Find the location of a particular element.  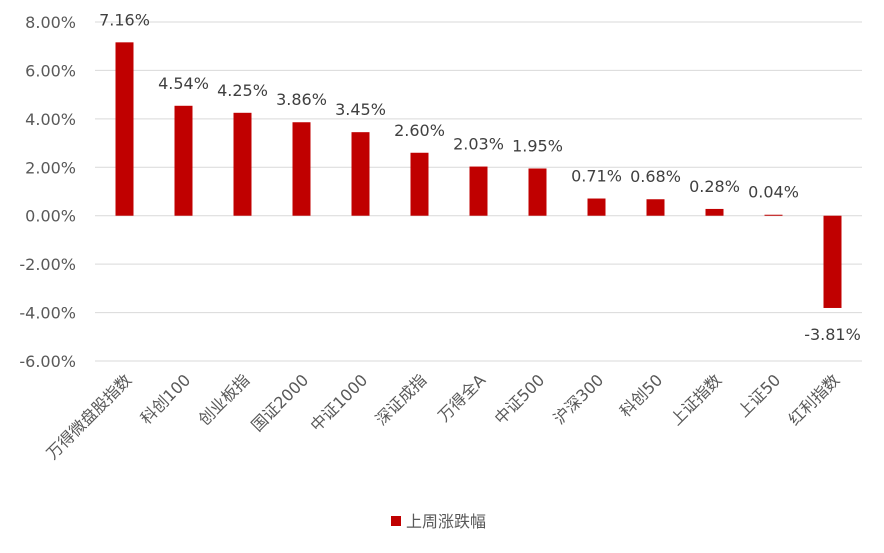

data-label: 0.68% is located at coordinates (655, 176).